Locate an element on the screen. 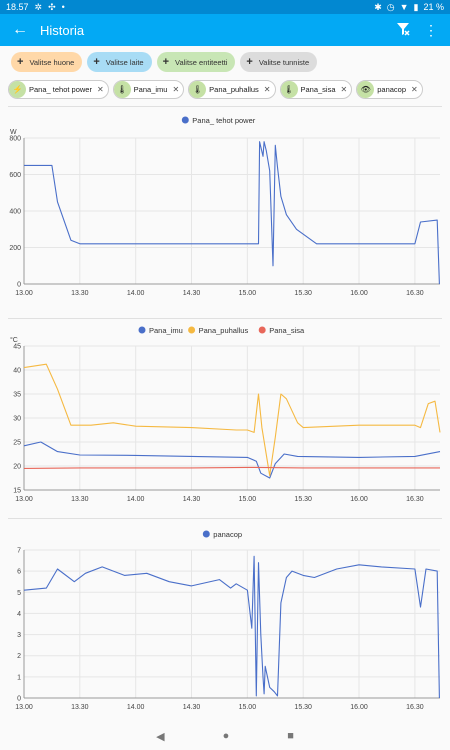  nav-home-icon: ● is located at coordinates (226, 736).